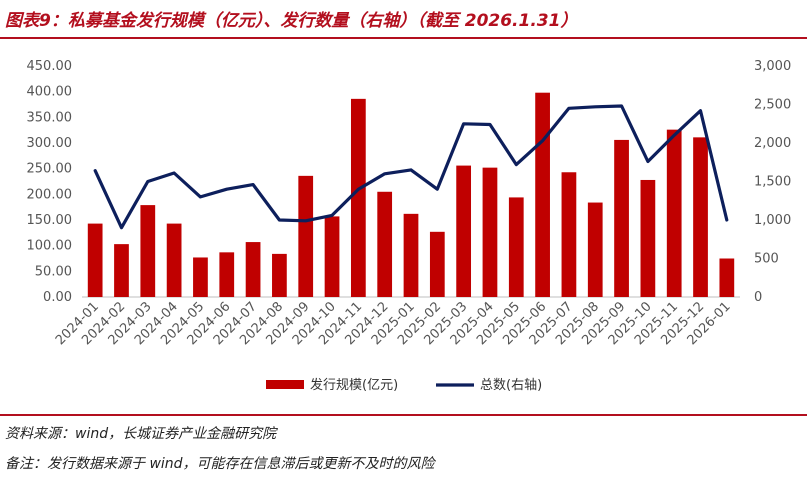  What do you see at coordinates (772, 143) in the screenshot?
I see `y-right-tick-label: 2,000` at bounding box center [772, 143].